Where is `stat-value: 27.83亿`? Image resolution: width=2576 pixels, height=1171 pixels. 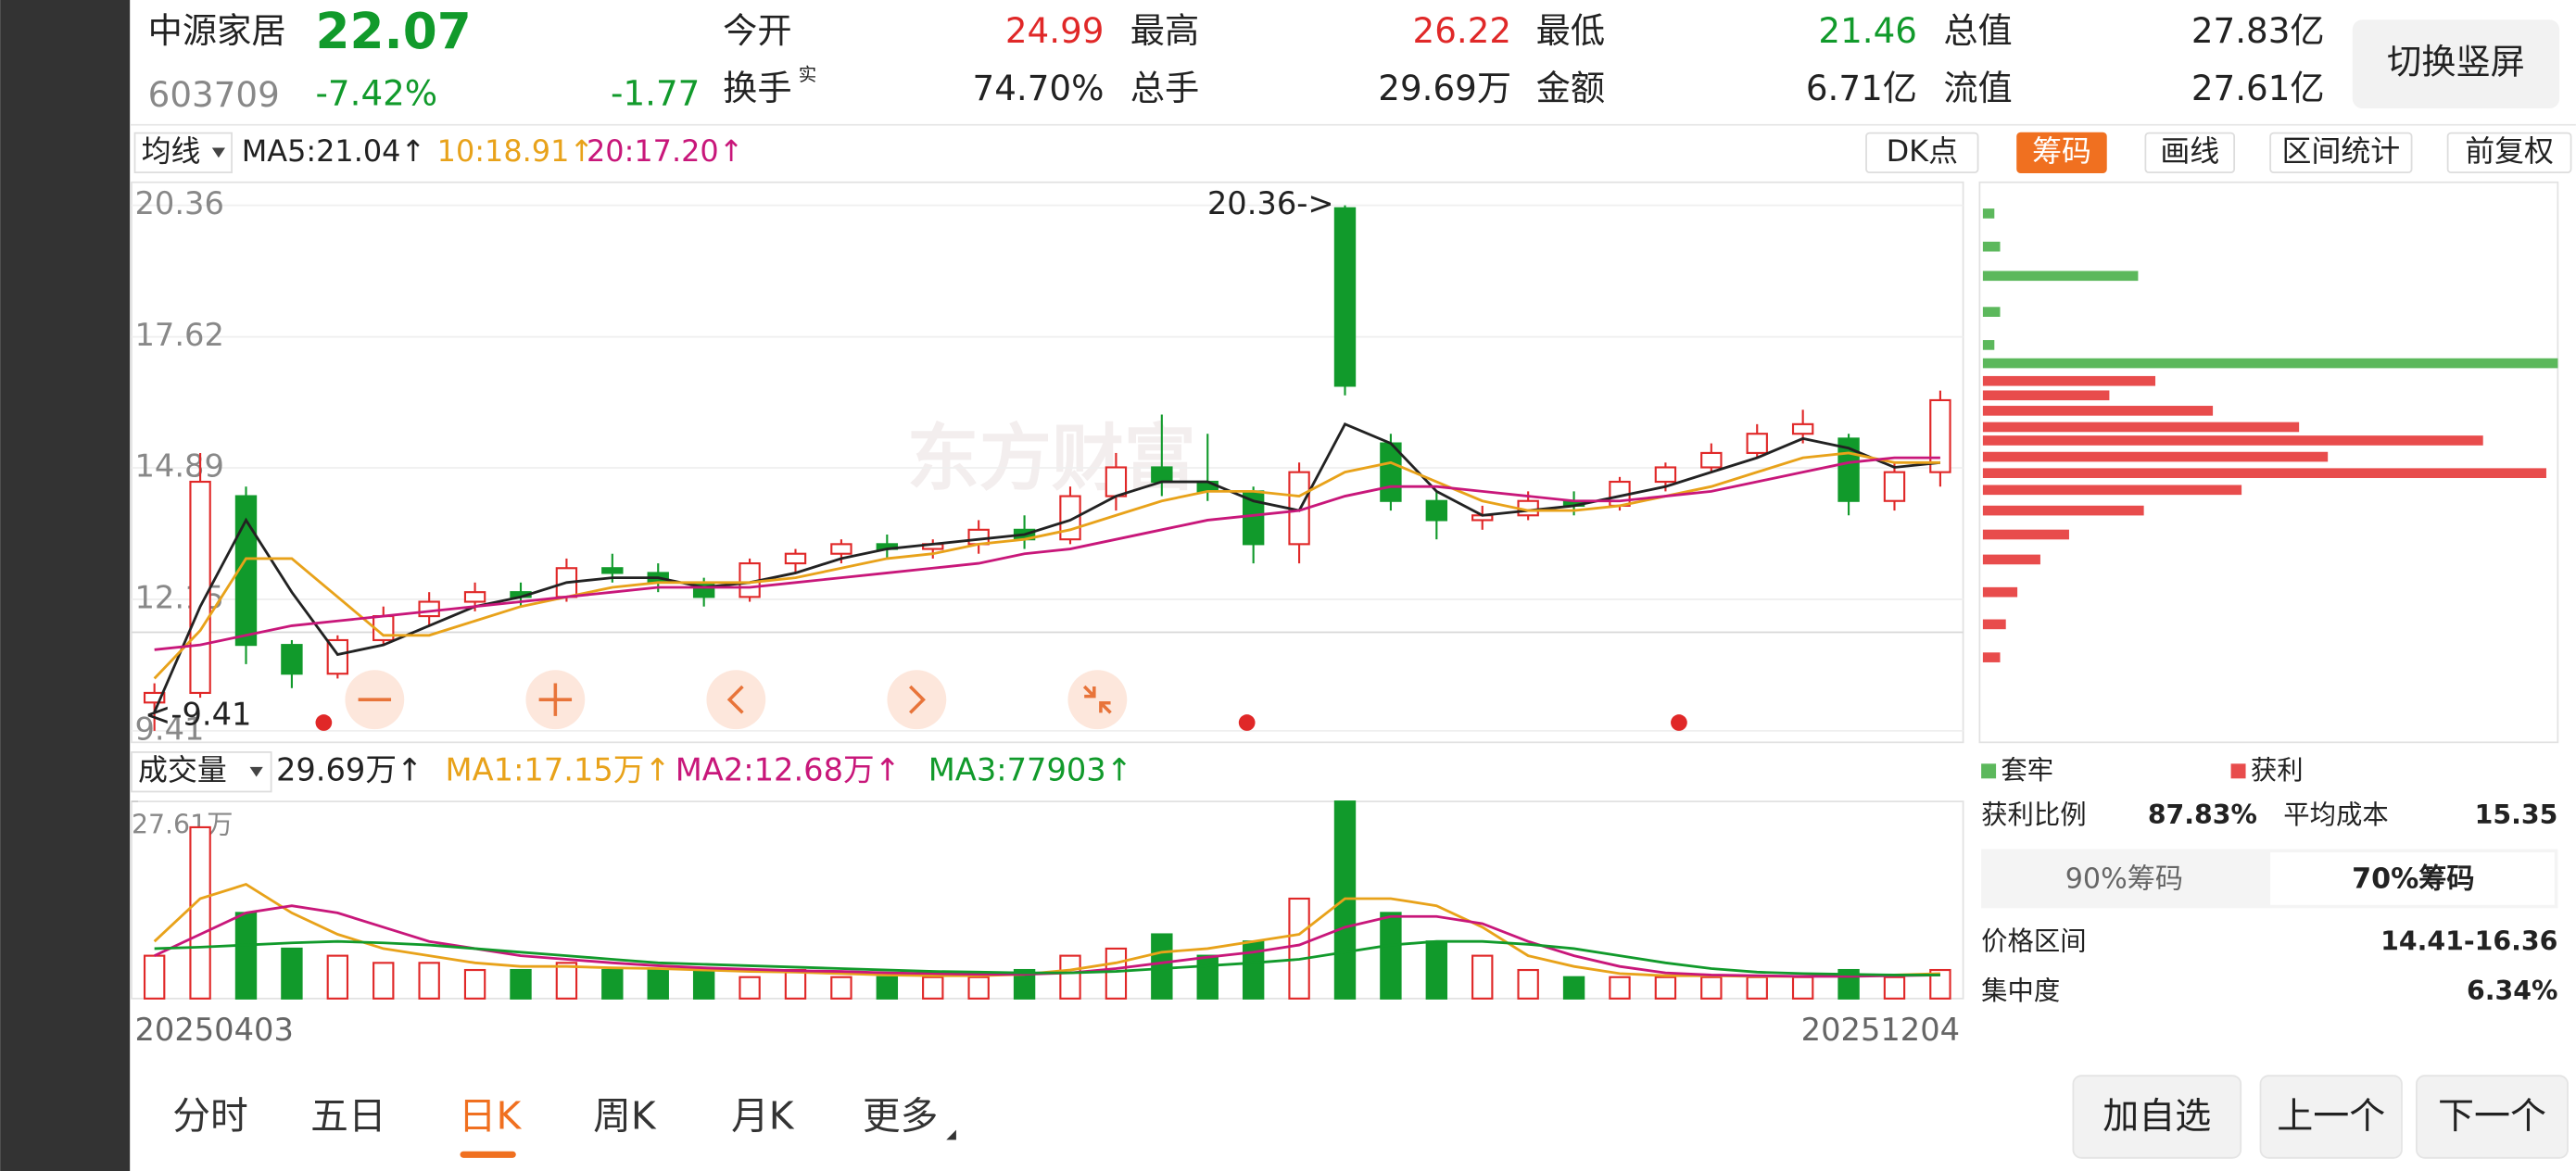 stat-value: 27.83亿 is located at coordinates (2258, 31).